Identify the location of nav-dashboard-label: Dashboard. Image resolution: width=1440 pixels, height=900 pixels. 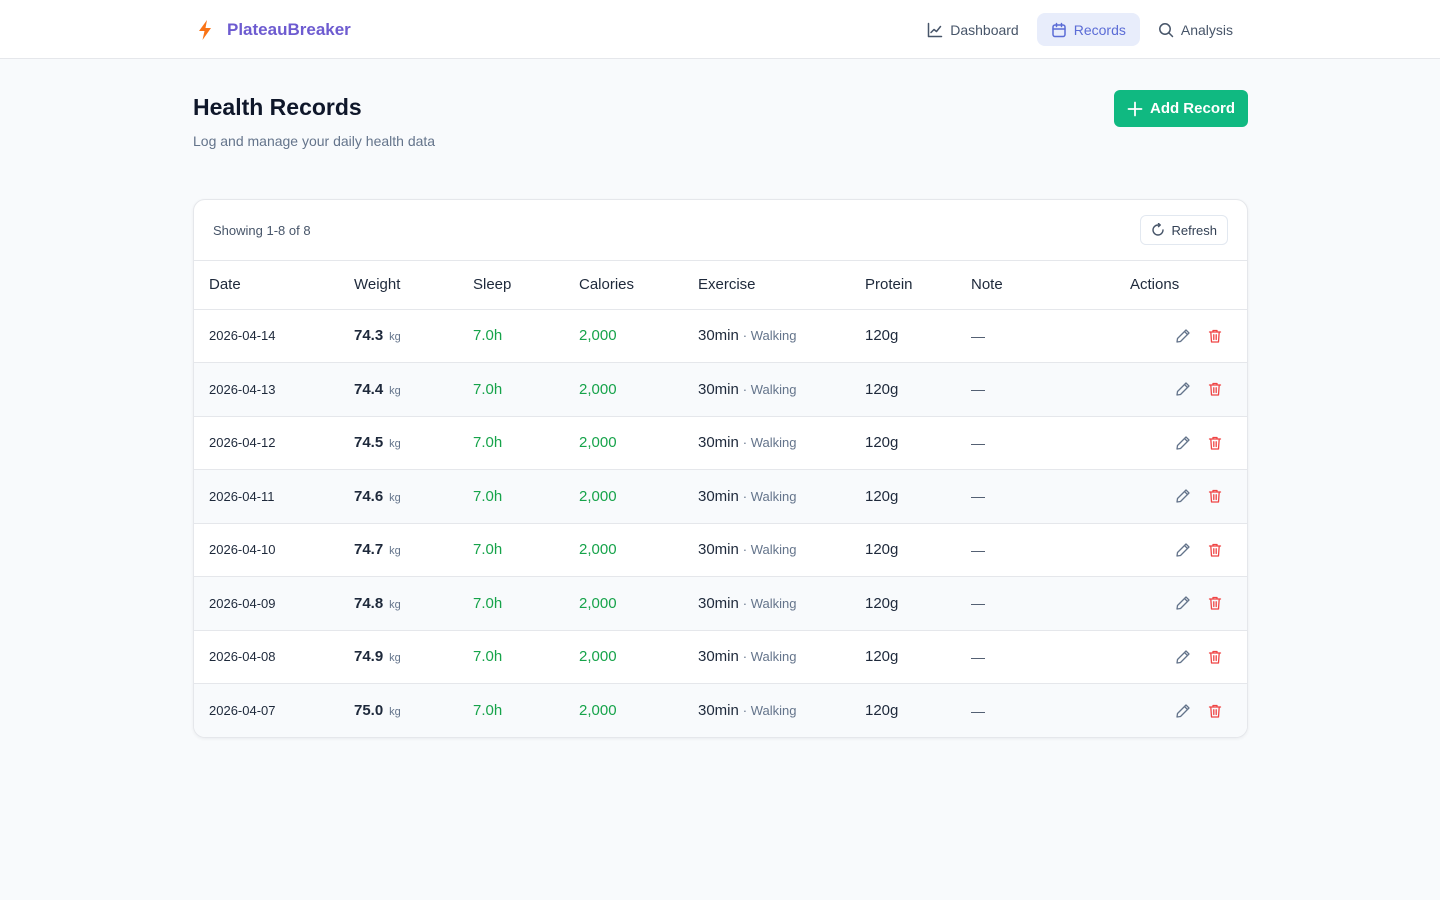
(984, 29).